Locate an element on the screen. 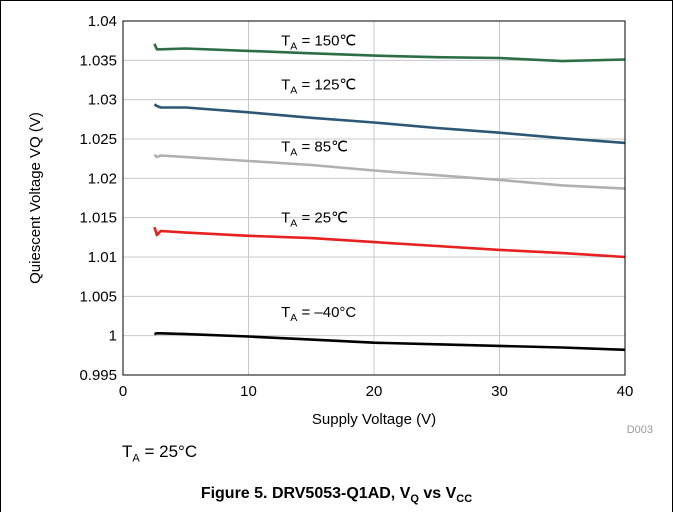 This screenshot has width=673, height=512. series-label: TA = 25℃ is located at coordinates (314, 219).